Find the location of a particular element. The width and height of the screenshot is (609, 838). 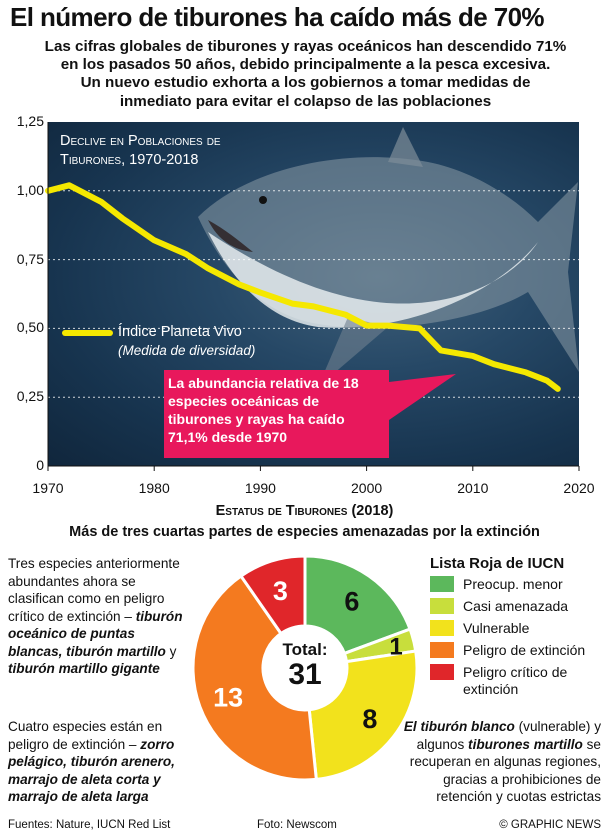

section-title: Estatus de Tiburones (2018) is located at coordinates (304, 511).